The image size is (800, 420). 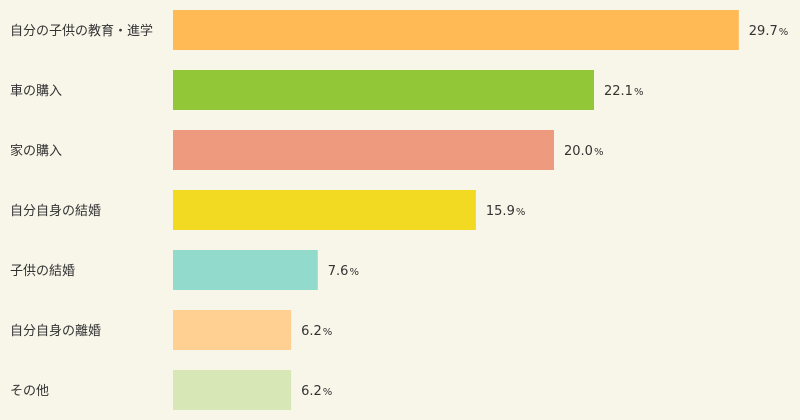 What do you see at coordinates (29, 391) in the screenshot?
I see `category-label: その他` at bounding box center [29, 391].